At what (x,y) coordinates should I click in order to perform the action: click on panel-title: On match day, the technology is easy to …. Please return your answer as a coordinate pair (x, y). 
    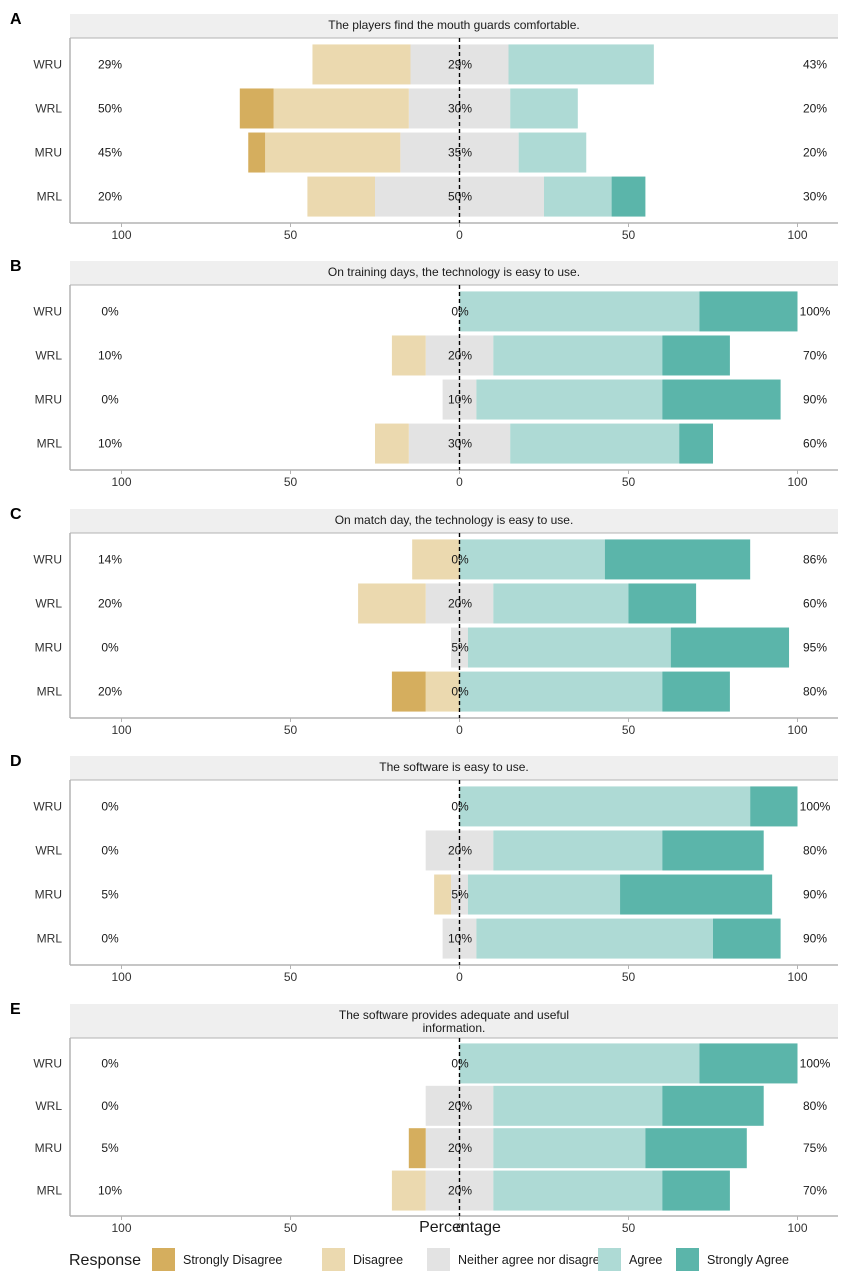
    Looking at the image, I should click on (454, 520).